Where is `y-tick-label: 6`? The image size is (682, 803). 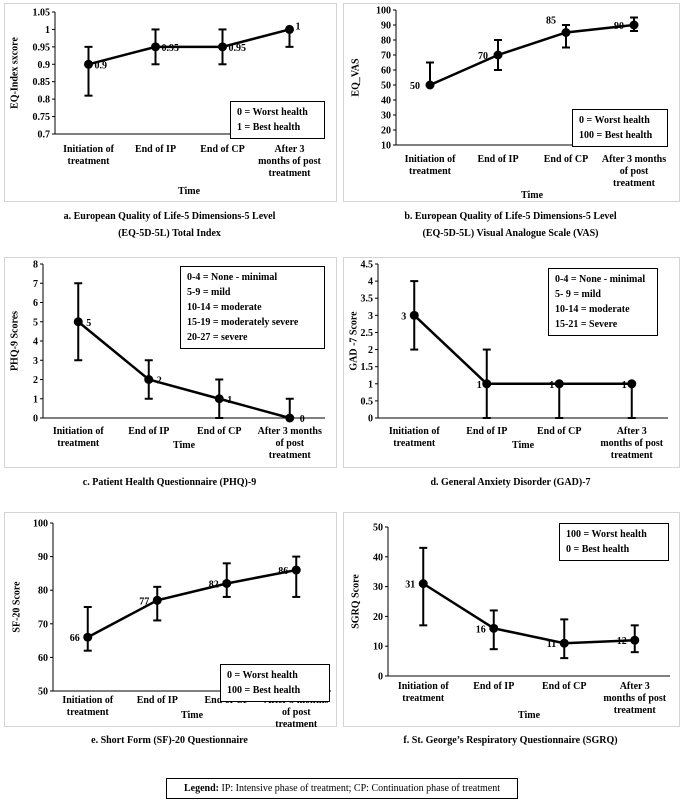 y-tick-label: 6 is located at coordinates (35, 303).